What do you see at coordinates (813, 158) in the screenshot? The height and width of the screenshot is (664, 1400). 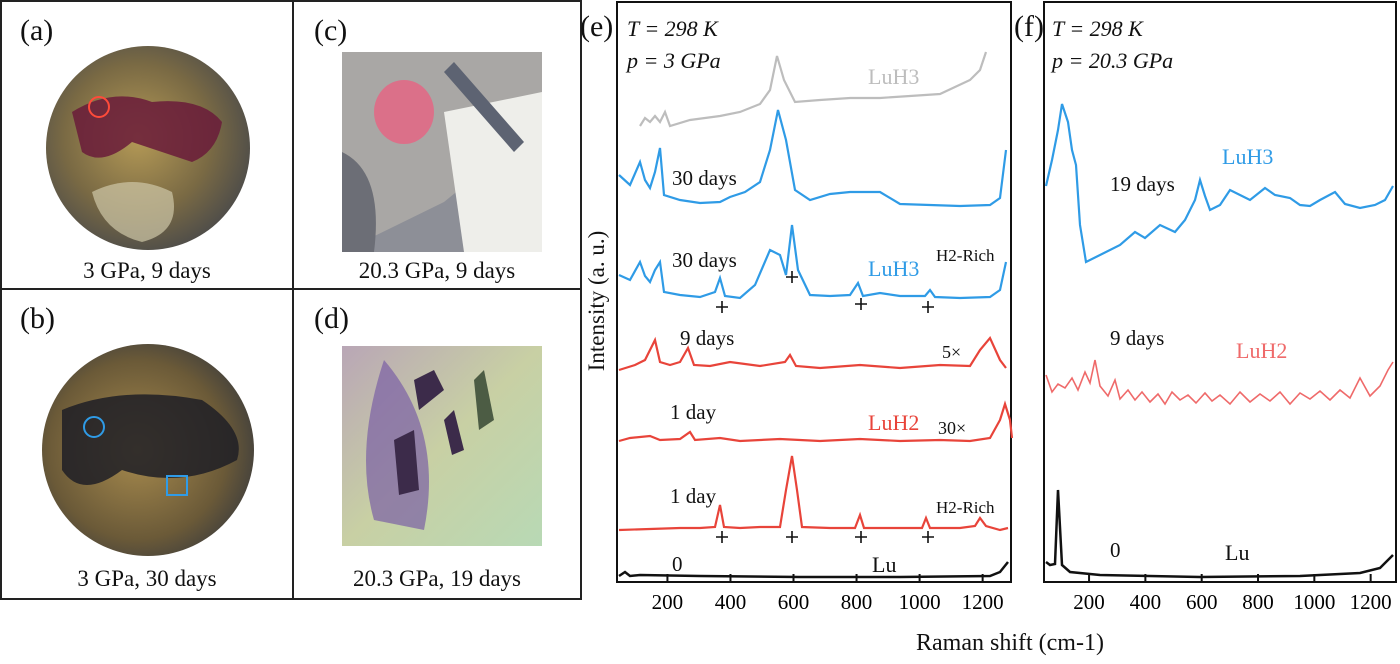 I see `spectrum-e-30days` at bounding box center [813, 158].